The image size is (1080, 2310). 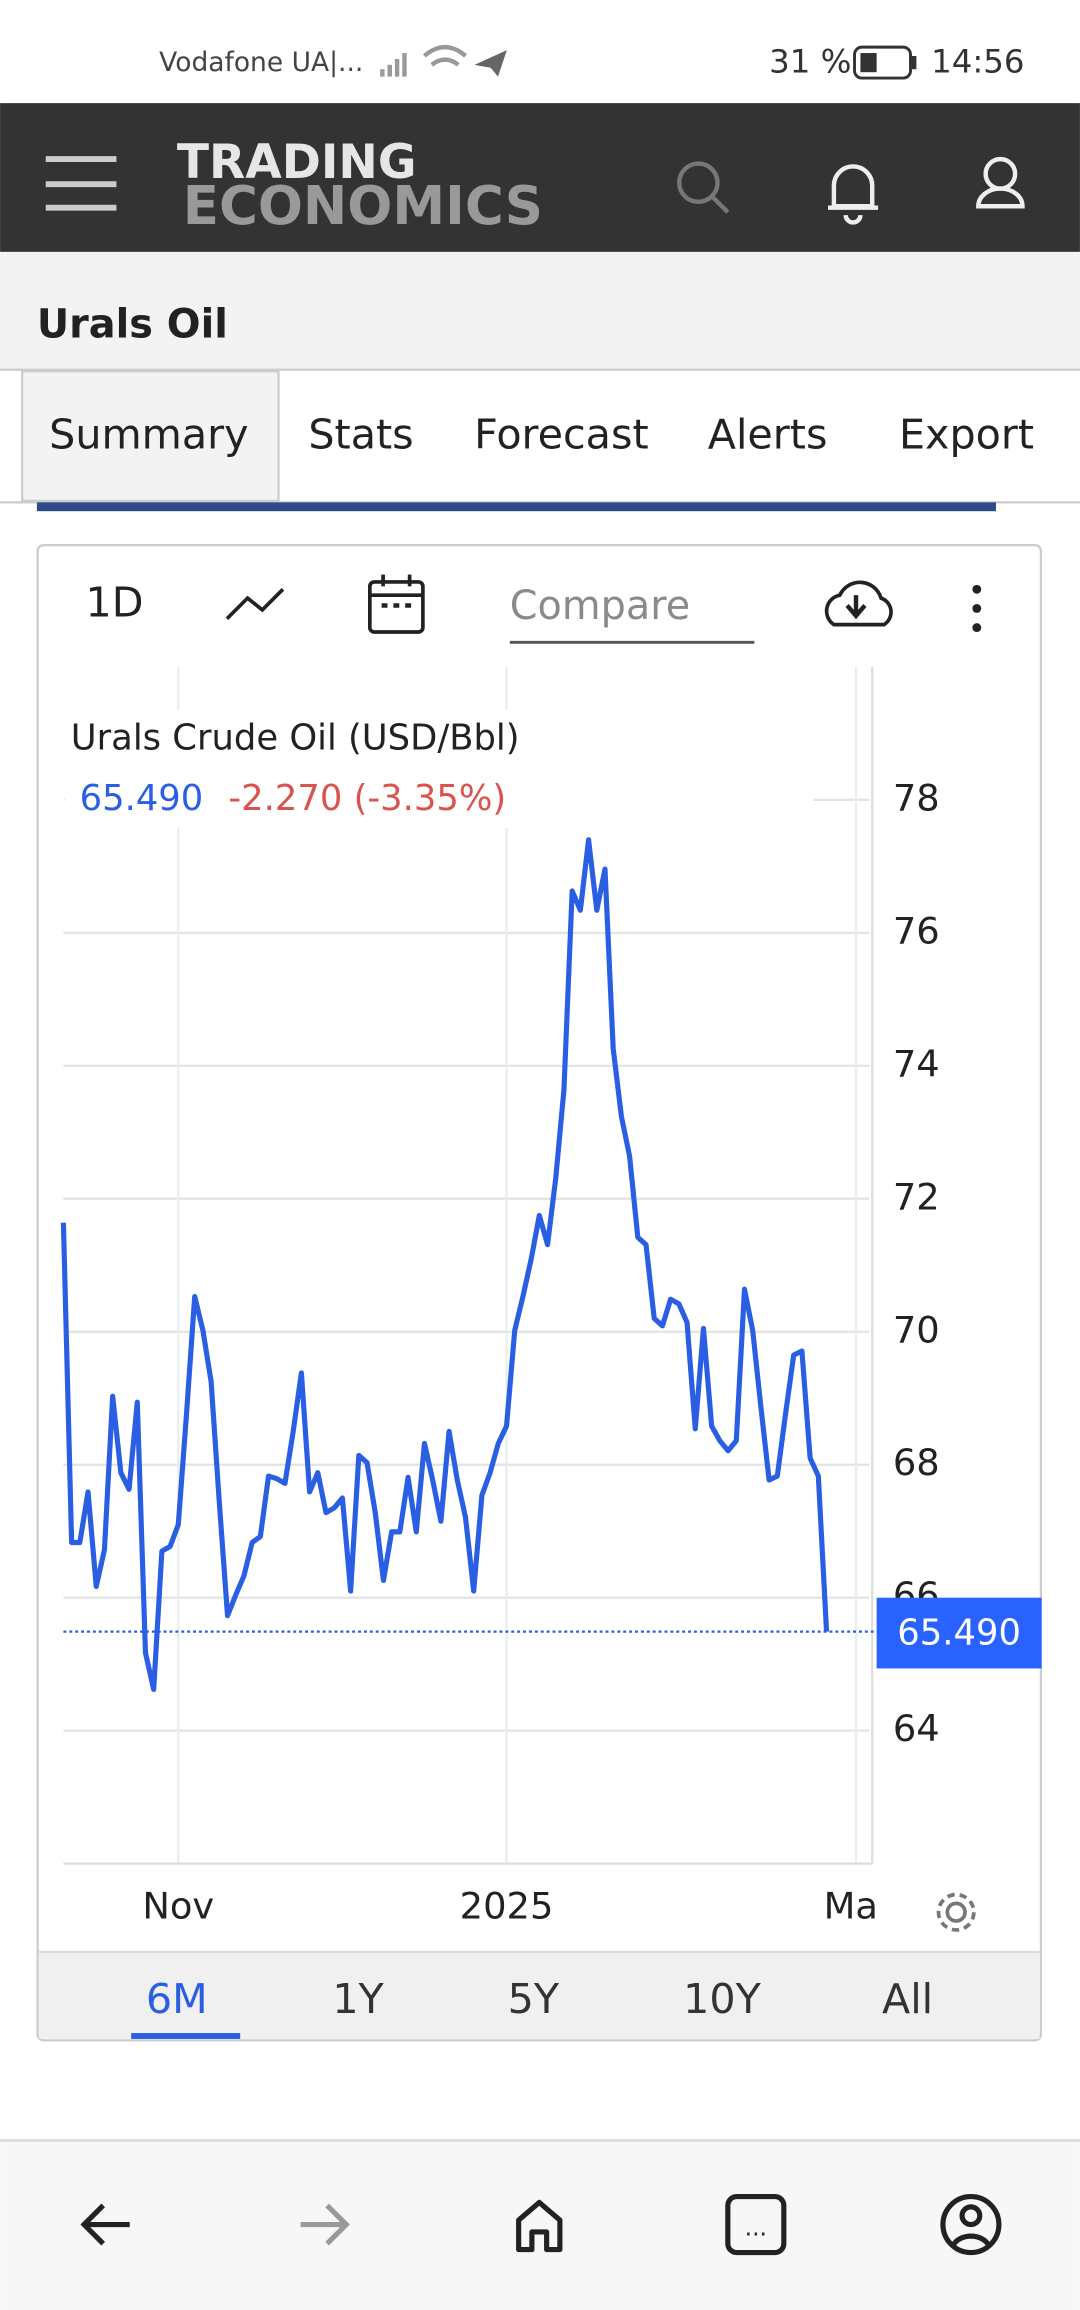 I want to click on tab: Forecast, so click(x=561, y=435).